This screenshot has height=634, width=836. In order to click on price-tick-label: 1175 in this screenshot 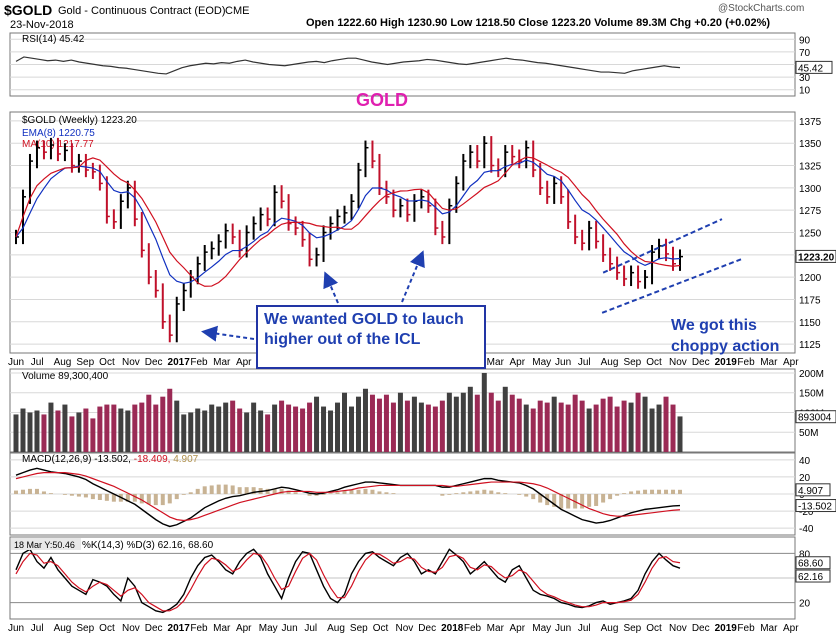, I will do `click(810, 300)`.